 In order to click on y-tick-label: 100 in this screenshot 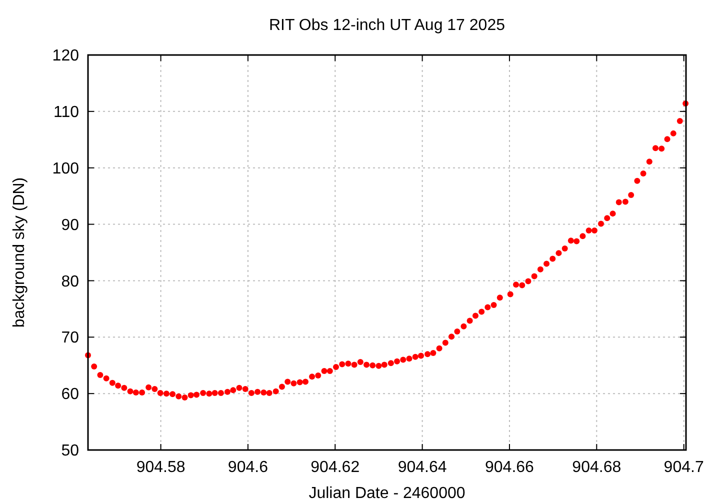, I will do `click(66, 169)`.